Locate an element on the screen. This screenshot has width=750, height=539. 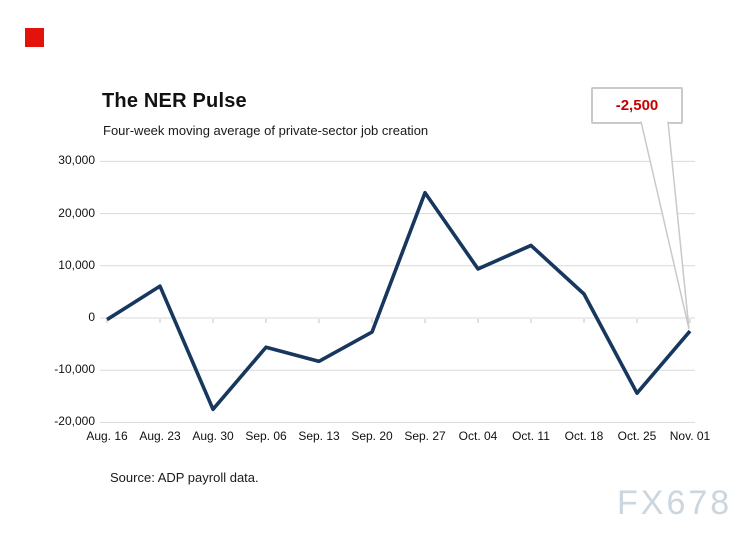
x-tick-label: Sep. 20 is located at coordinates (372, 436).